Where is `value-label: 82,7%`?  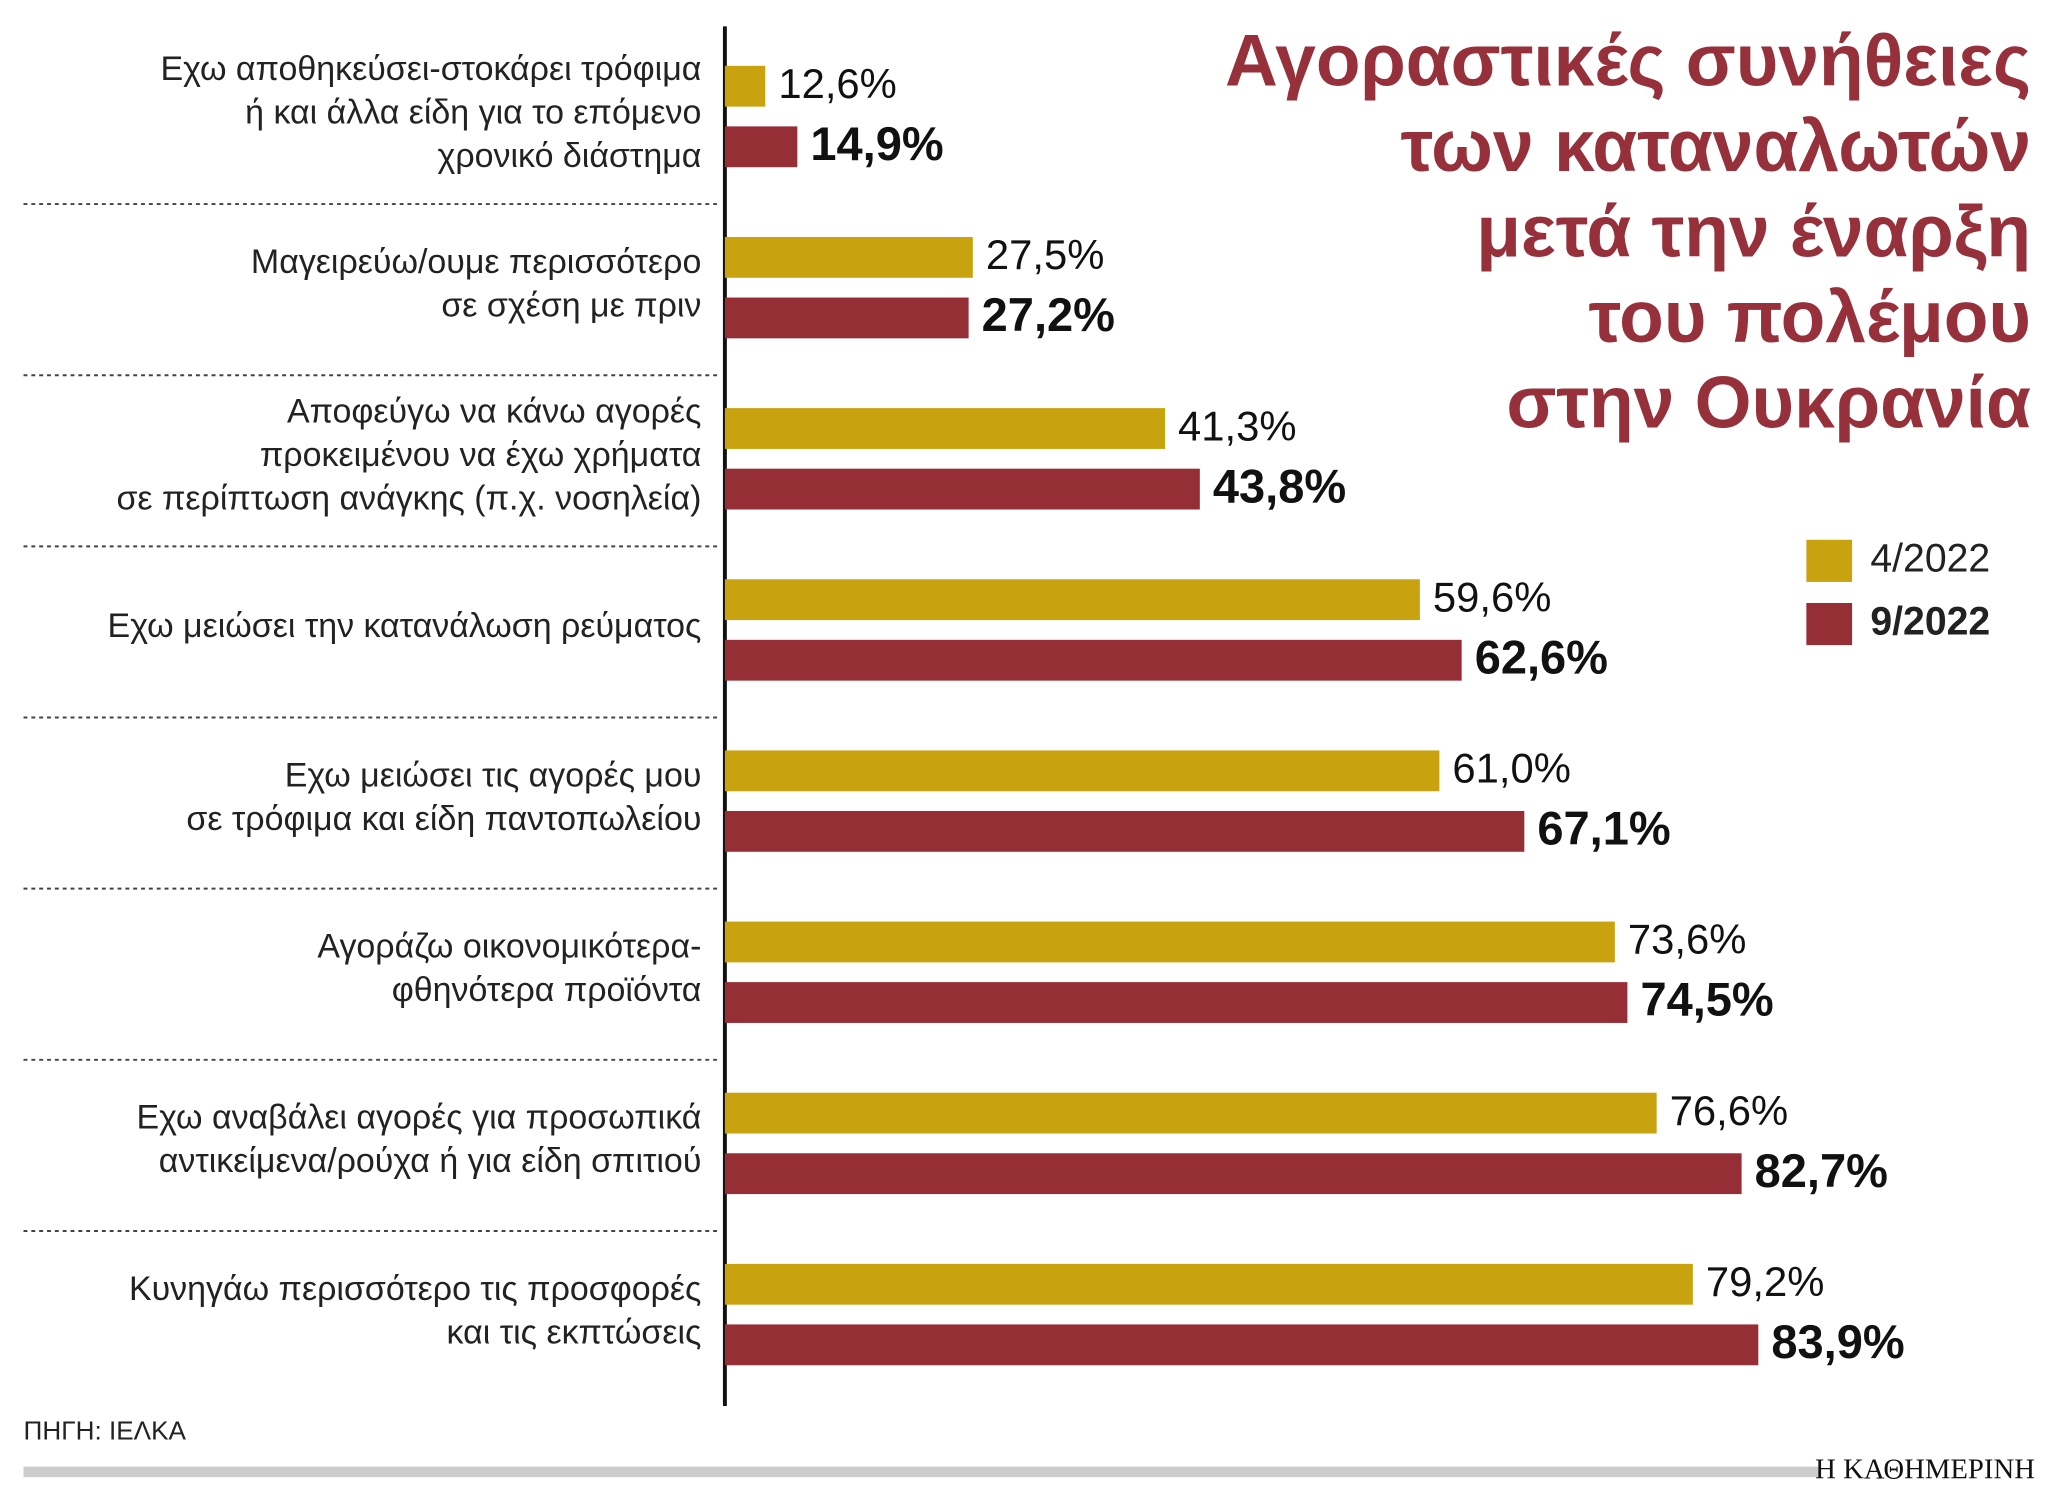 value-label: 82,7% is located at coordinates (1821, 1171).